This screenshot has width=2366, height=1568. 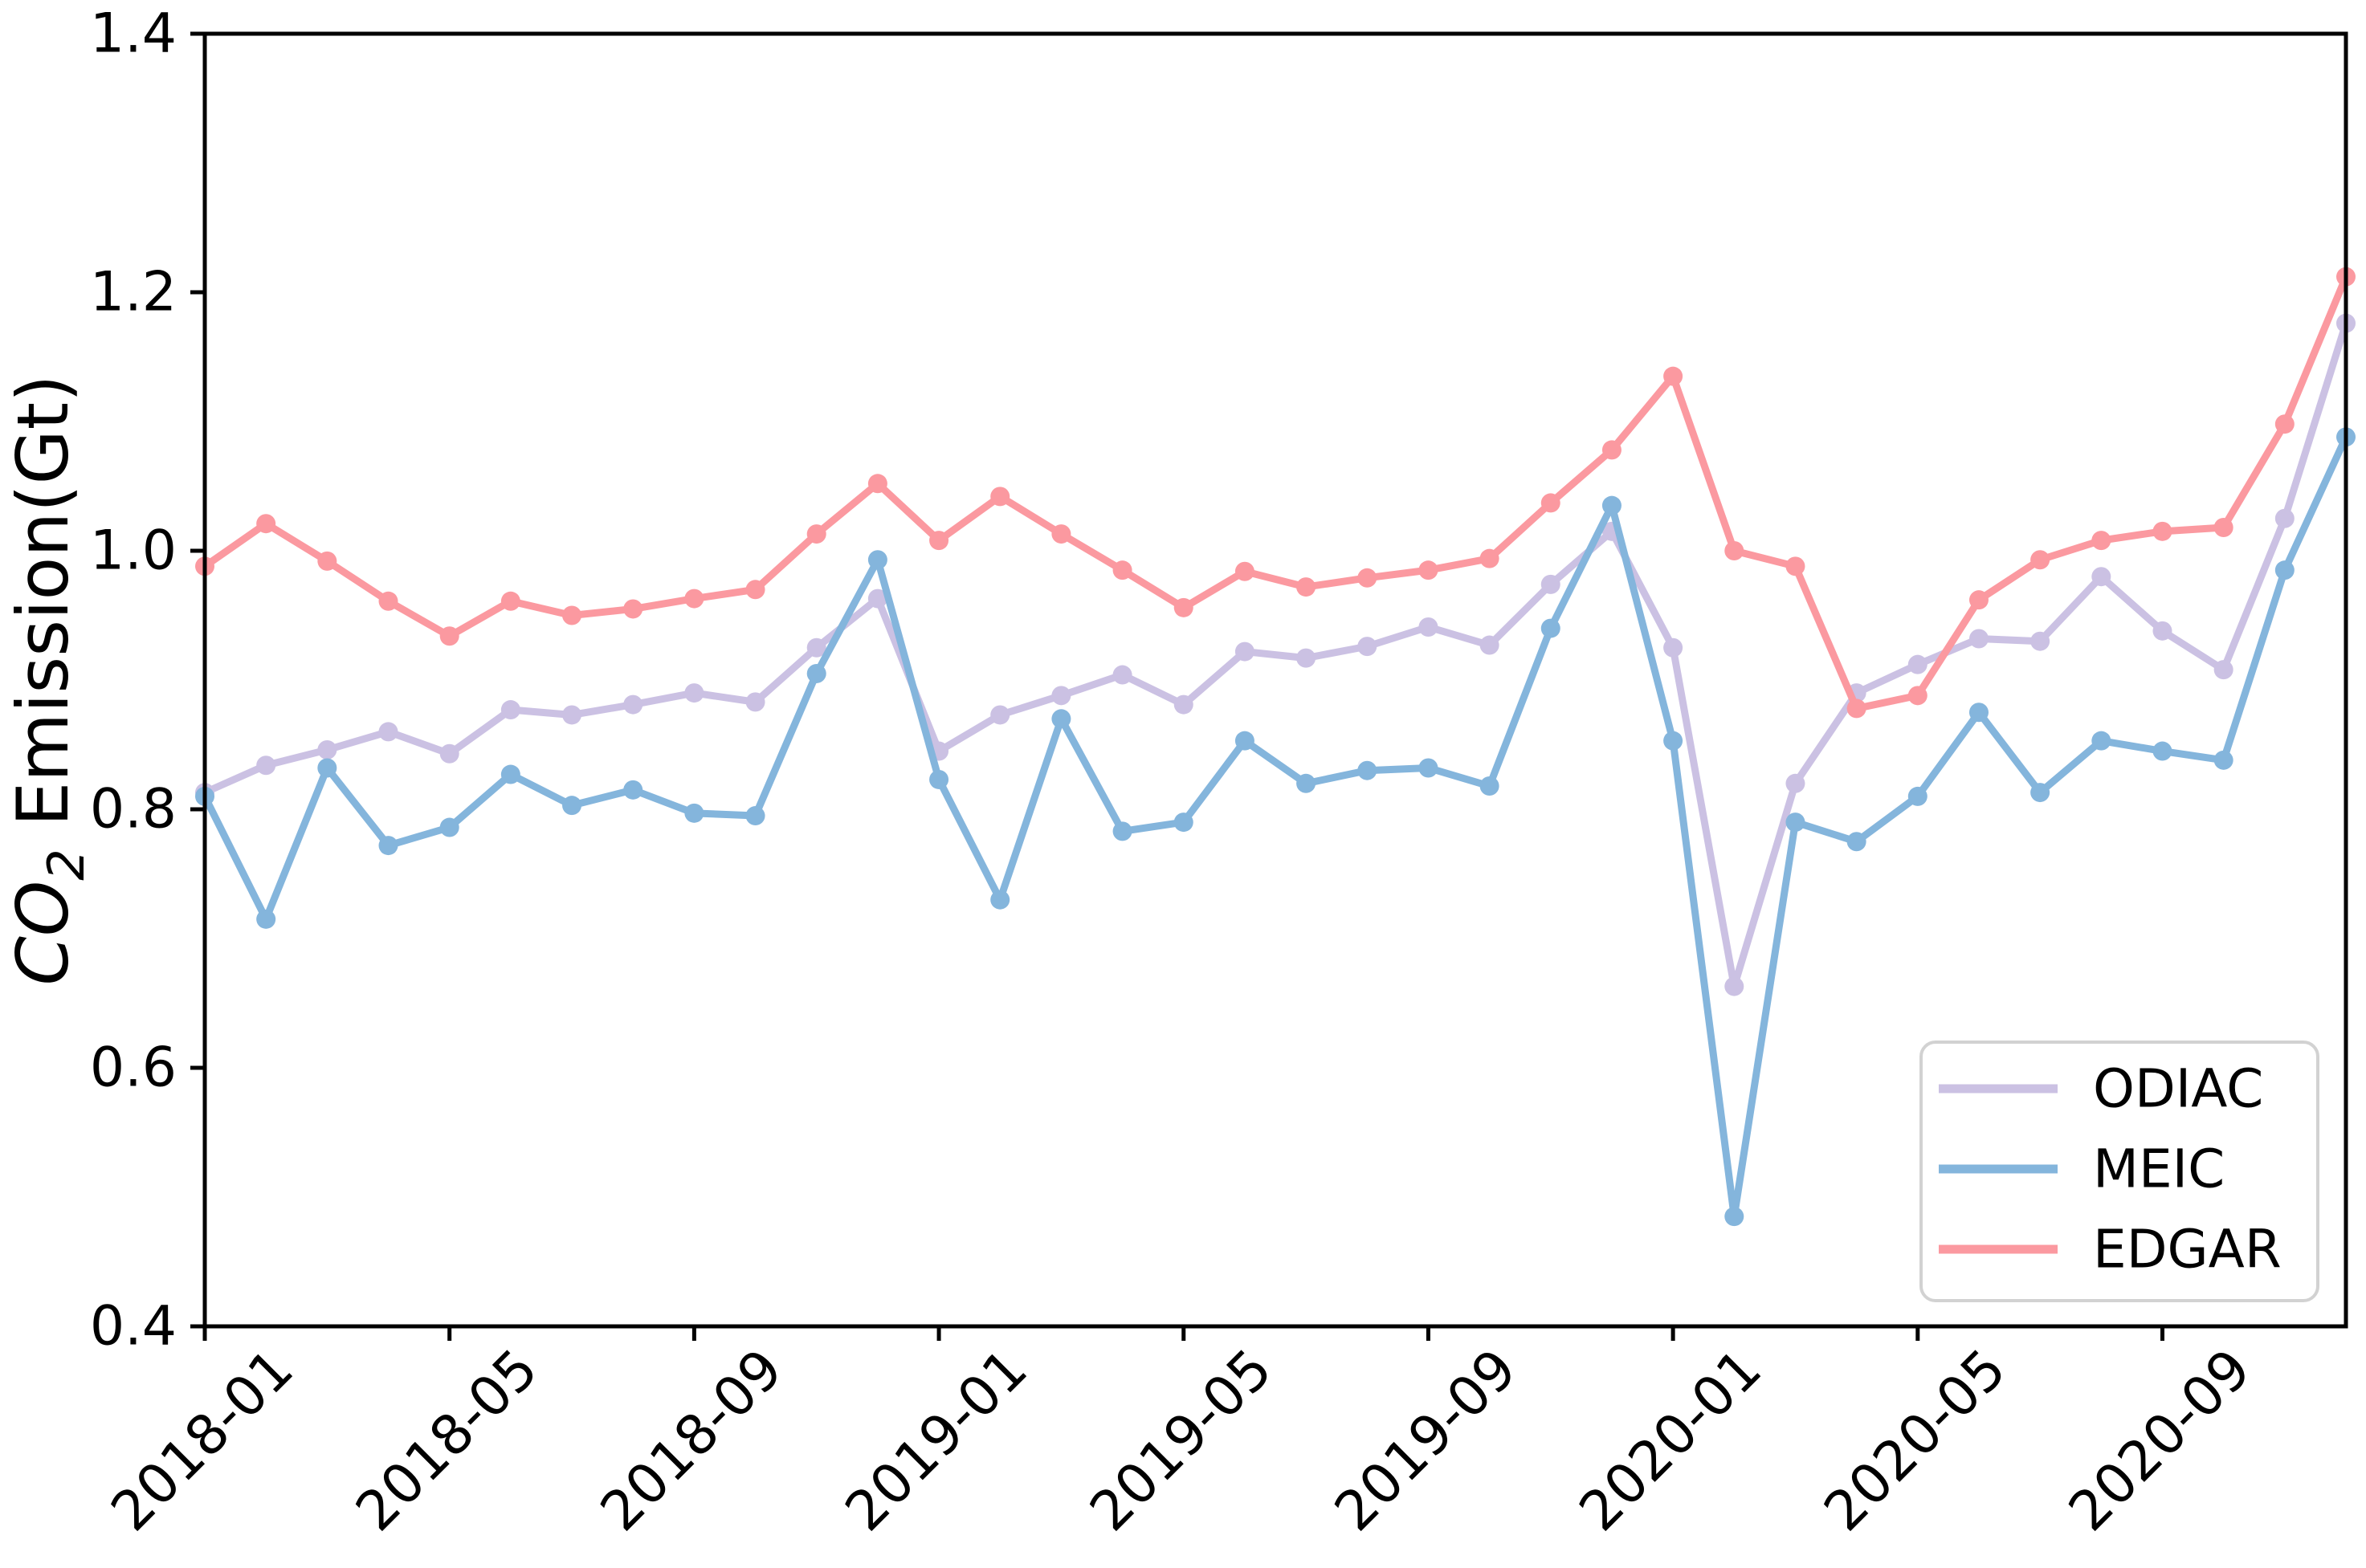 I want to click on y-axis-label: CO2 Emission(Gt), so click(x=49, y=679).